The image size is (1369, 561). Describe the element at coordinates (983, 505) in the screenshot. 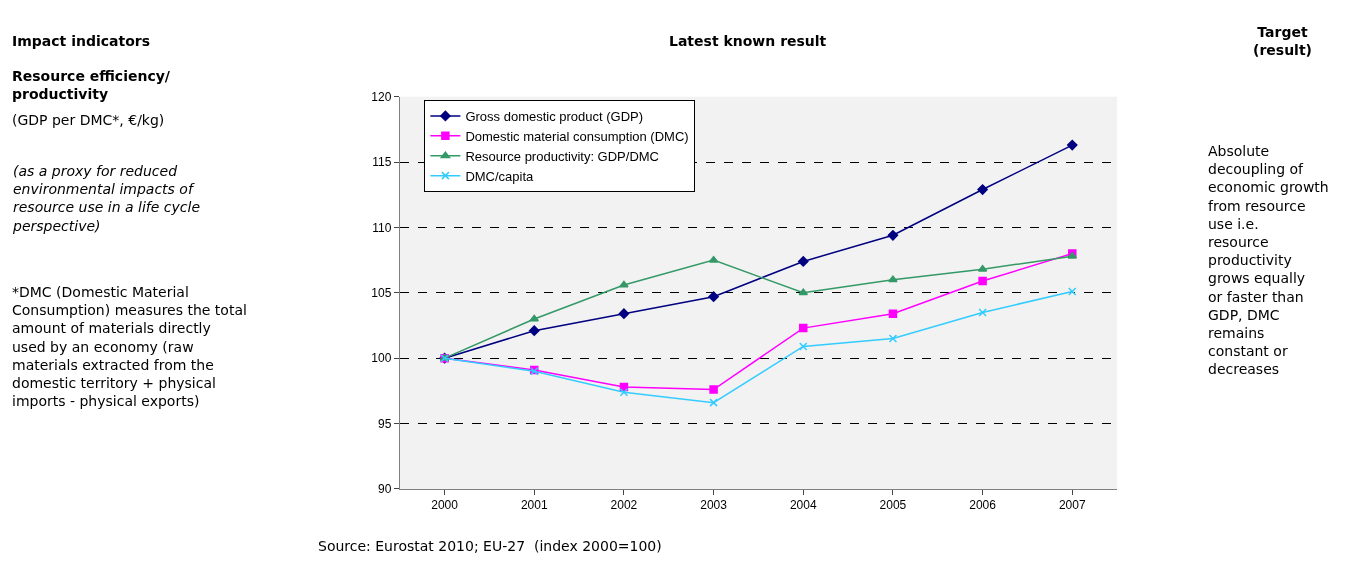

I see `x-tick-label: 2006` at that location.